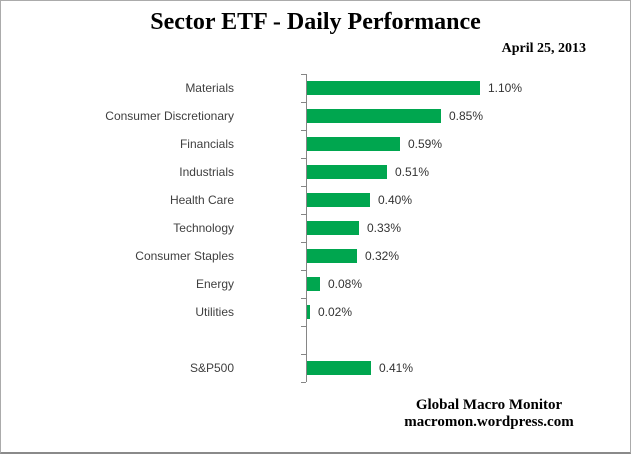 The image size is (631, 454). Describe the element at coordinates (395, 200) in the screenshot. I see `value-label: 0.40%` at that location.